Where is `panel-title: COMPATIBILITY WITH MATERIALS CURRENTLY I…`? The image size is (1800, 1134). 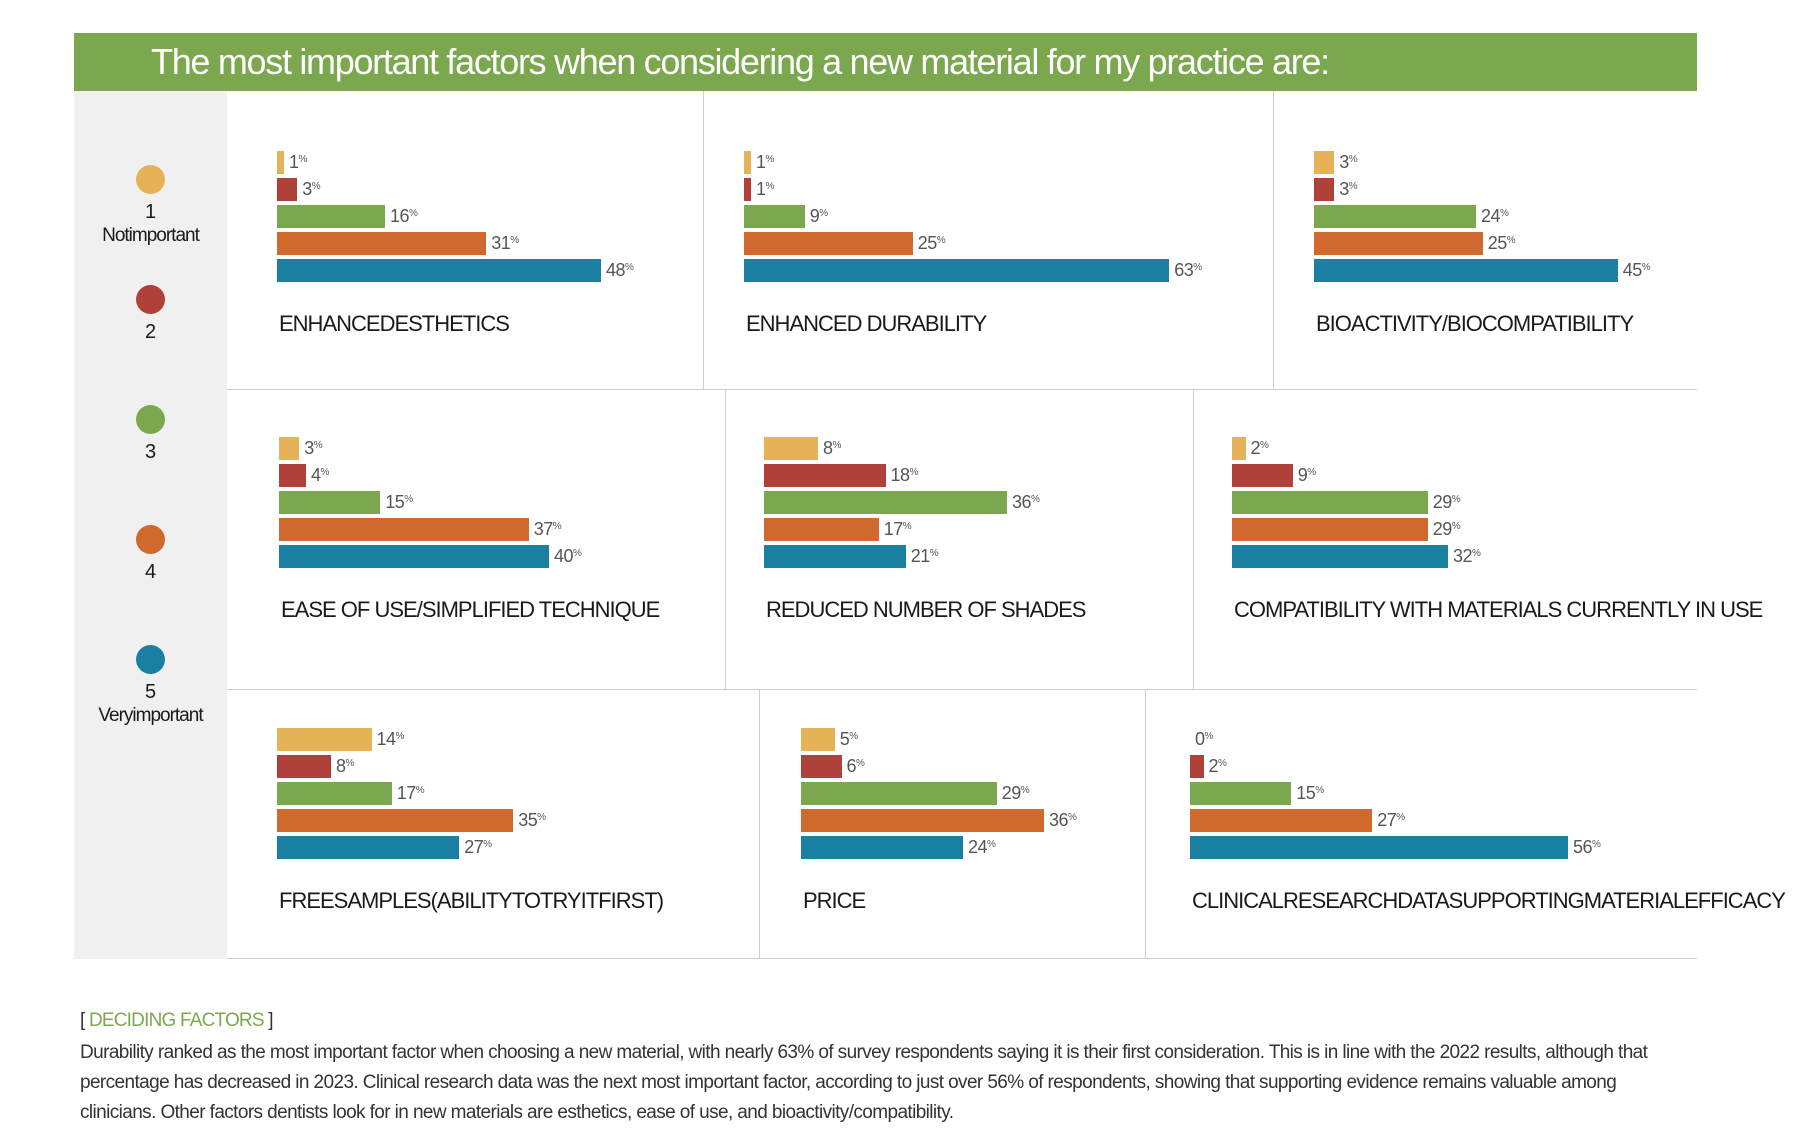
panel-title: COMPATIBILITY WITH MATERIALS CURRENTLY I… is located at coordinates (1498, 609).